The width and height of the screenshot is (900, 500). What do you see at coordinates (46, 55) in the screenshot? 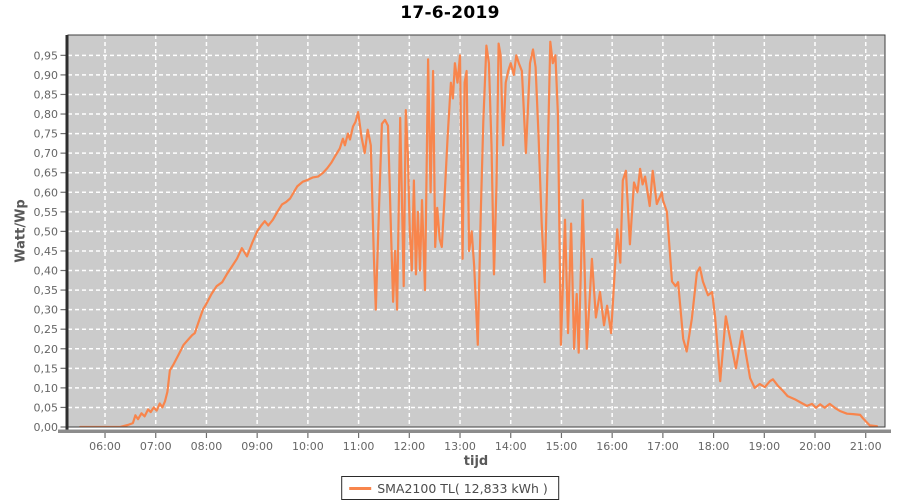
I see `y-tick-label: 0,95` at bounding box center [46, 55].